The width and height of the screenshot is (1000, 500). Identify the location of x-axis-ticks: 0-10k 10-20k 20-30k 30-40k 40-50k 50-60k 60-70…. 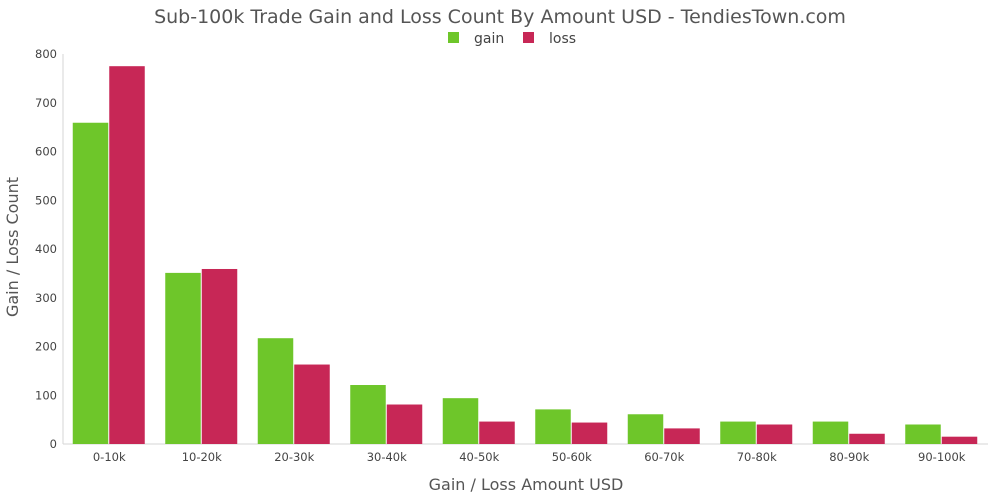
(529, 457).